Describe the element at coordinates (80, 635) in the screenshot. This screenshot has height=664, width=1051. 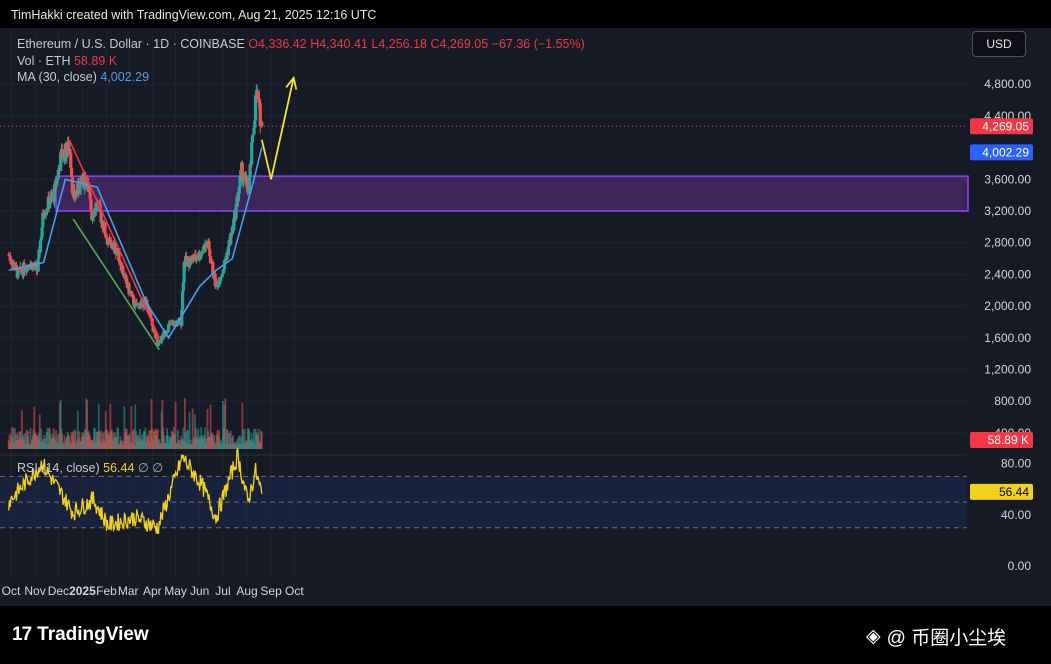
I see `tradingview-logo: 17 TradingView` at that location.